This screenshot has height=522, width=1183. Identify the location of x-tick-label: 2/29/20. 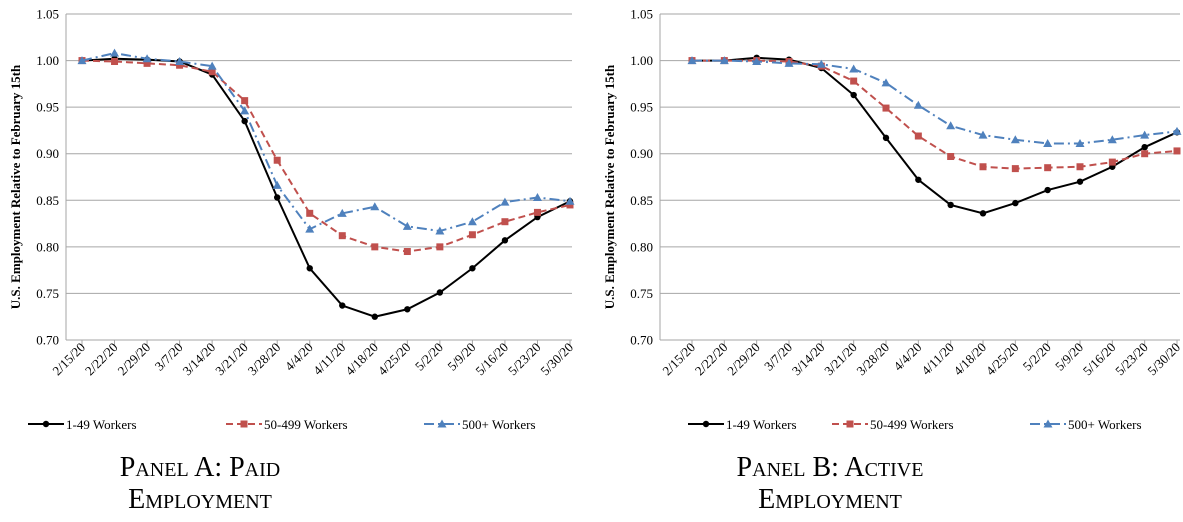
(743, 359).